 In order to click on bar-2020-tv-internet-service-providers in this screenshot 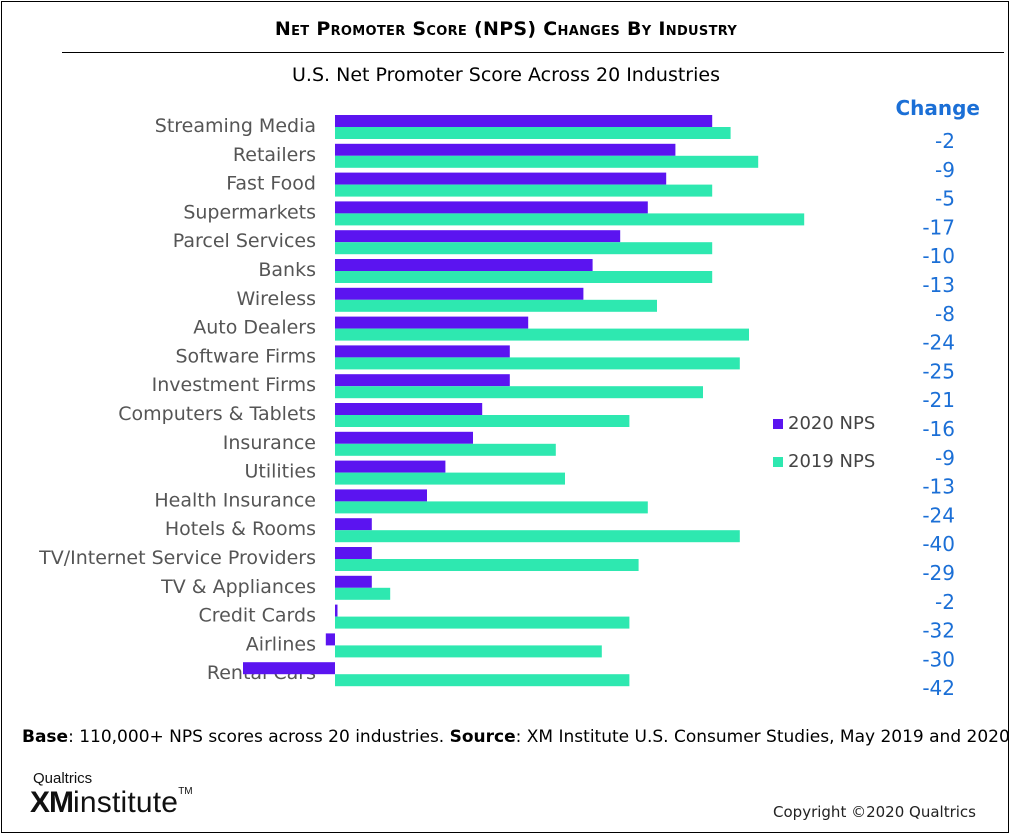, I will do `click(353, 553)`.